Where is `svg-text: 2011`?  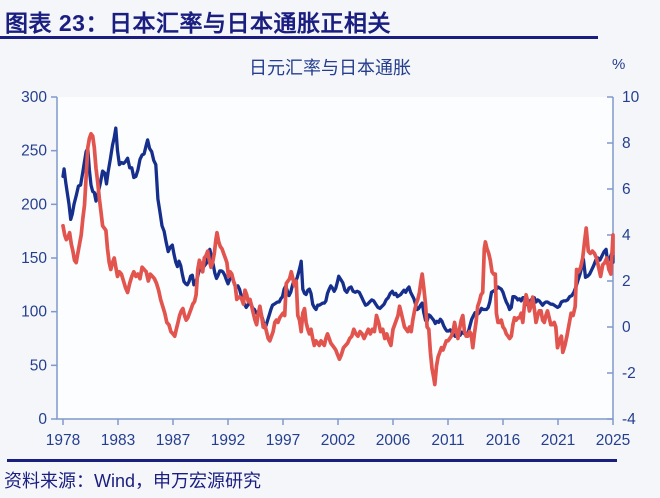
svg-text: 2011 is located at coordinates (447, 440).